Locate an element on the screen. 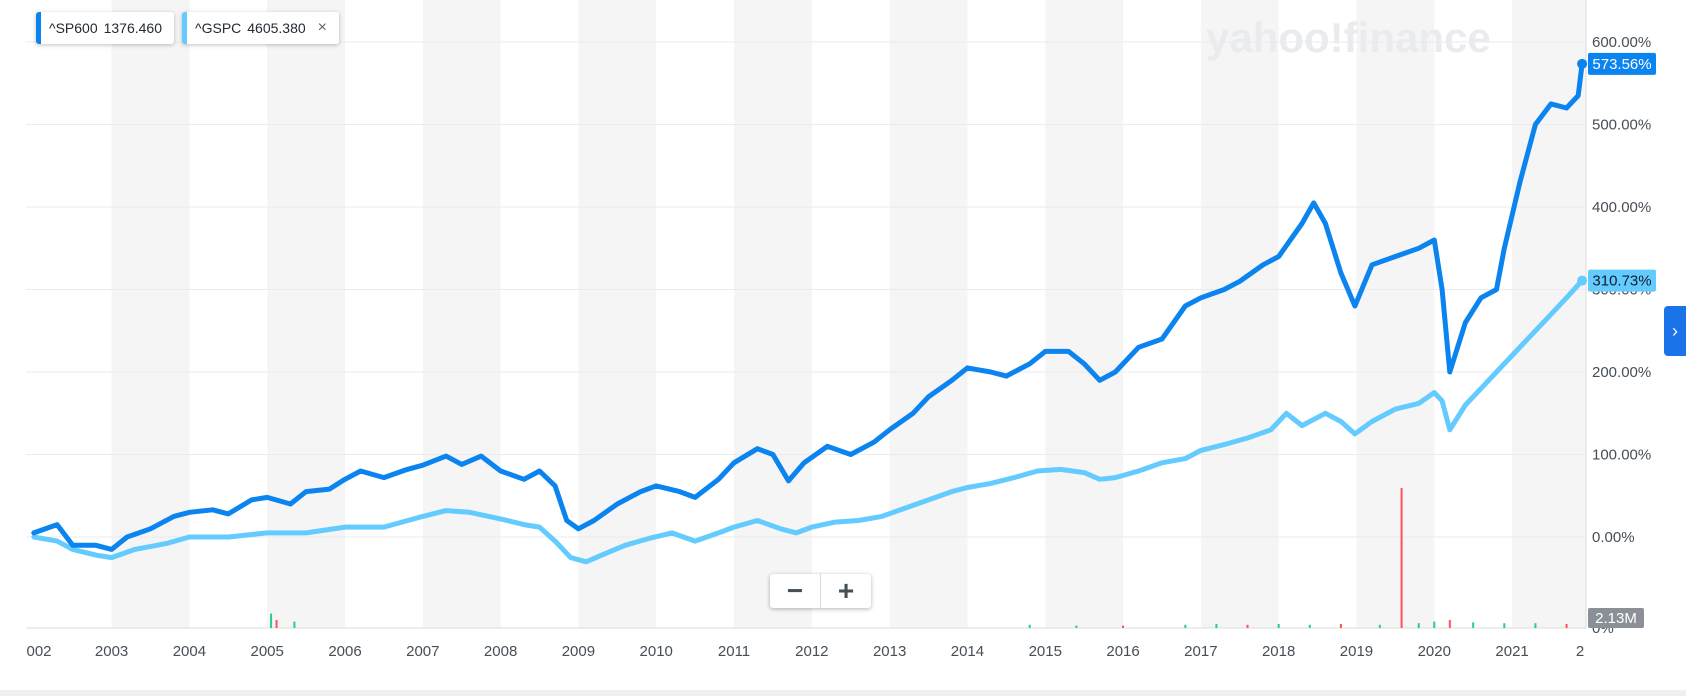  x-tick-label: 2005 is located at coordinates (267, 651).